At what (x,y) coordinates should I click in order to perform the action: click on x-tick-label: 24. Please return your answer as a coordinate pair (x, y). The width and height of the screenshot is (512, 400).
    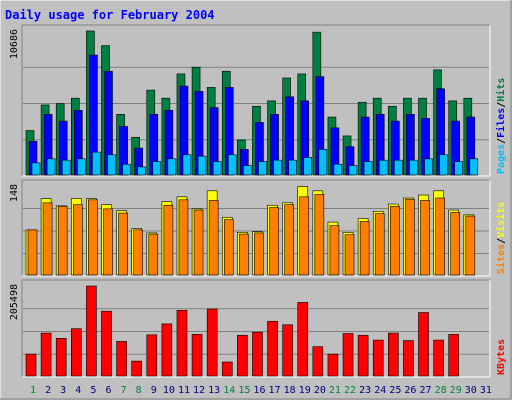
    Looking at the image, I should click on (380, 390).